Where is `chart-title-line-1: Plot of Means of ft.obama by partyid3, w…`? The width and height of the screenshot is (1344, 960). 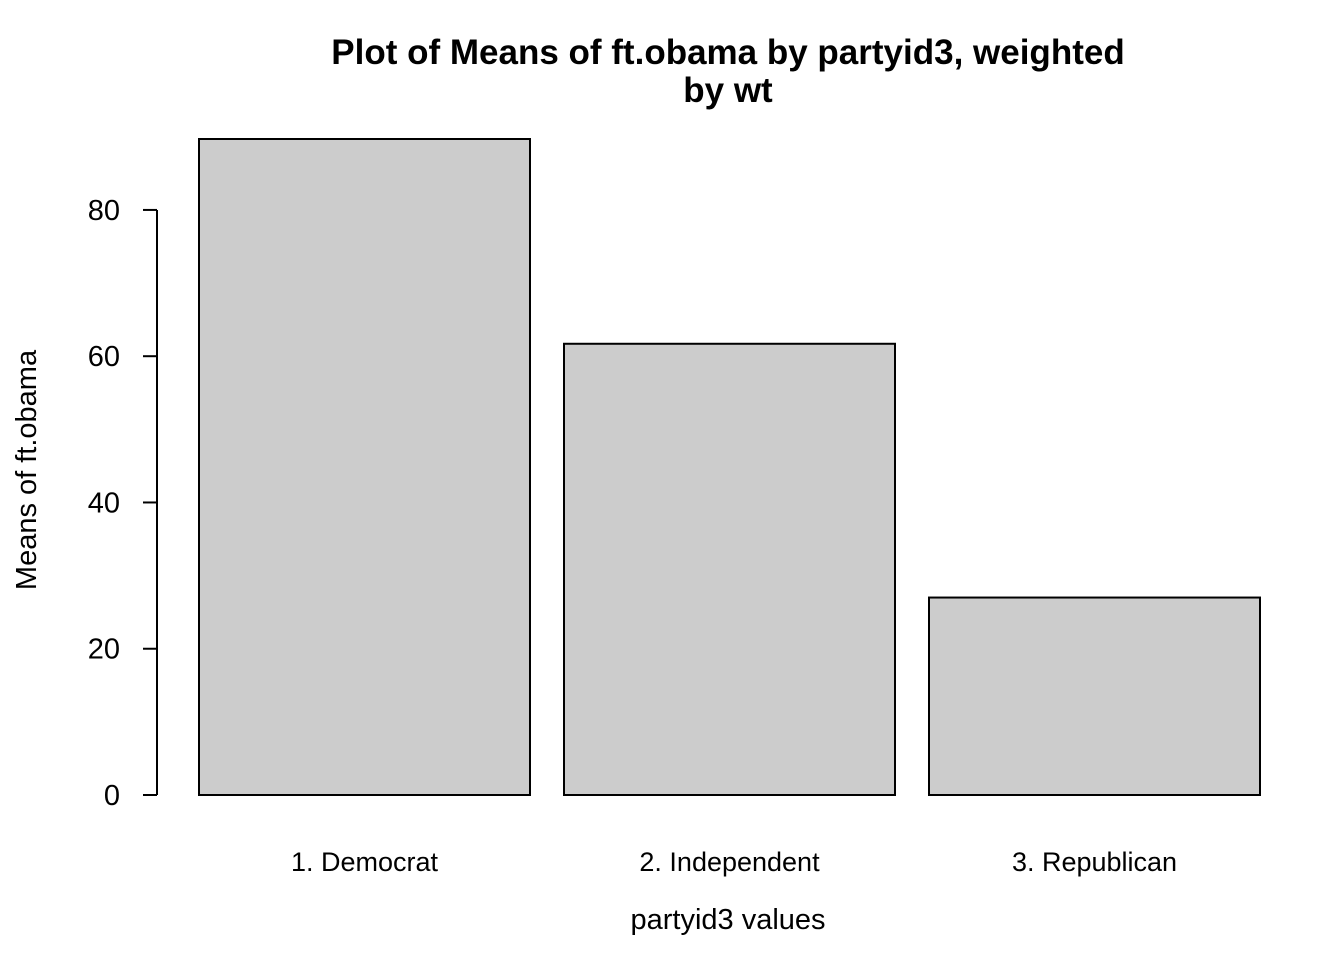 chart-title-line-1: Plot of Means of ft.obama by partyid3, w… is located at coordinates (727, 52).